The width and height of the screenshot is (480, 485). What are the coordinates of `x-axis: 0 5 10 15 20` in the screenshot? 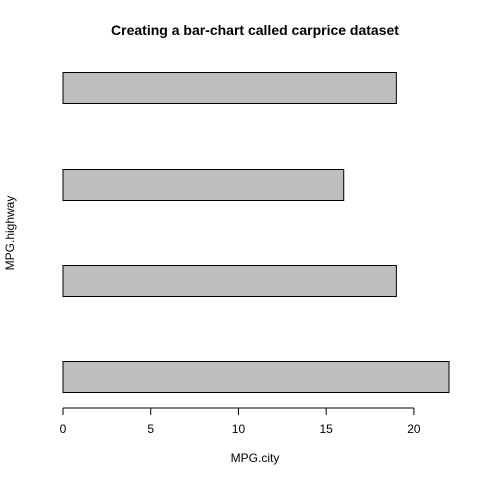 It's located at (240, 421).